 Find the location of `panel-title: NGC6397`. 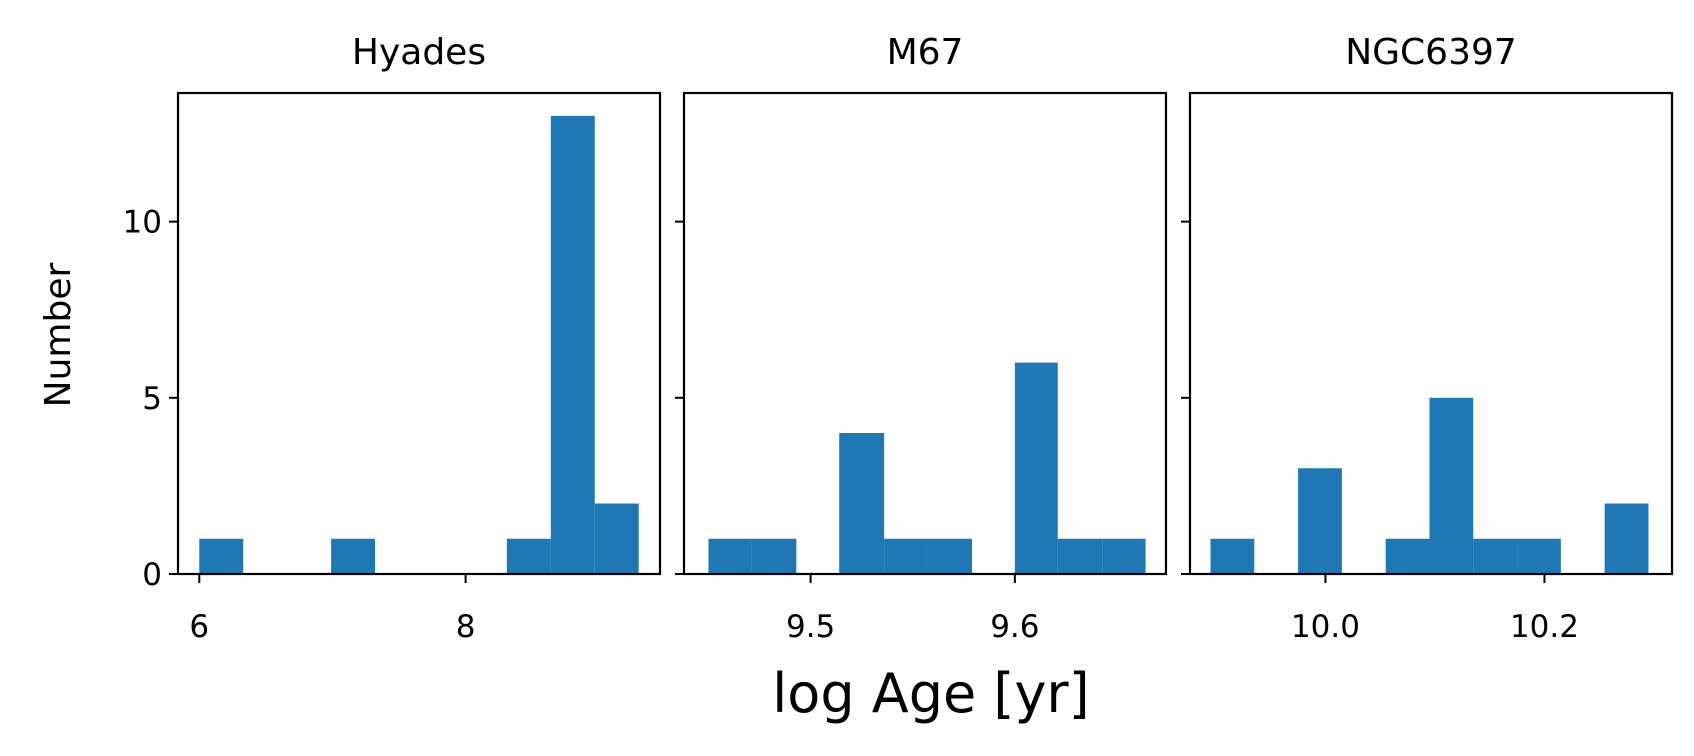

panel-title: NGC6397 is located at coordinates (1431, 52).